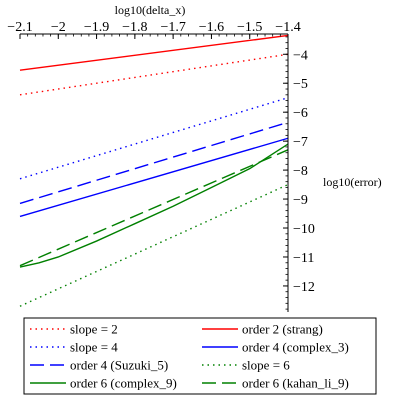 The width and height of the screenshot is (400, 400). Describe the element at coordinates (304, 229) in the screenshot. I see `y-tick-label: −10` at that location.